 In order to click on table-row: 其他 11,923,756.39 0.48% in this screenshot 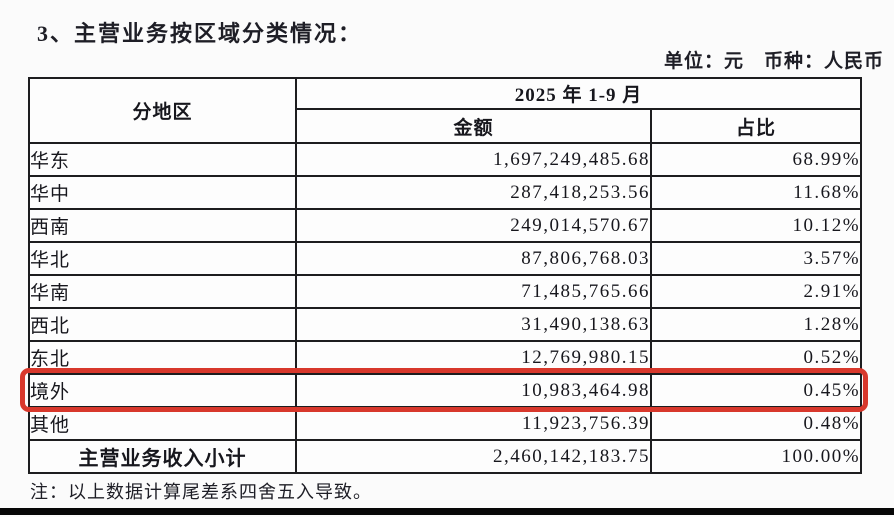, I will do `click(445, 423)`.